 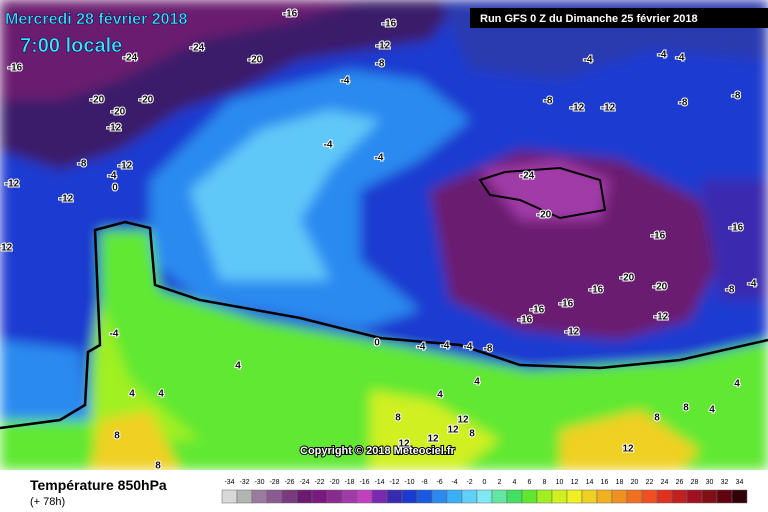 I want to click on scale-tick-label: 30, so click(x=710, y=482).